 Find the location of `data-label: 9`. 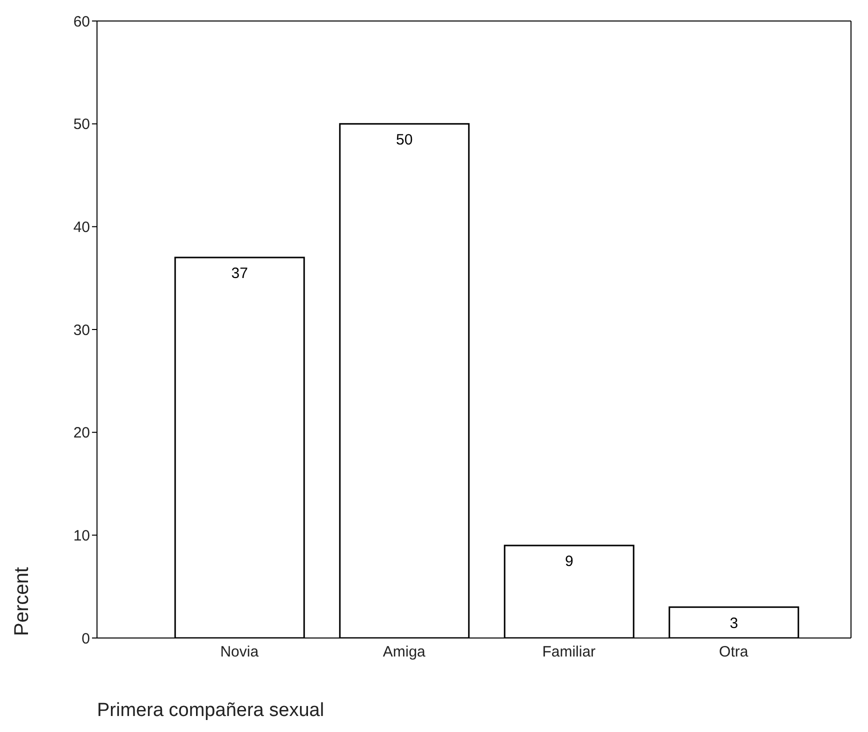

data-label: 9 is located at coordinates (569, 561).